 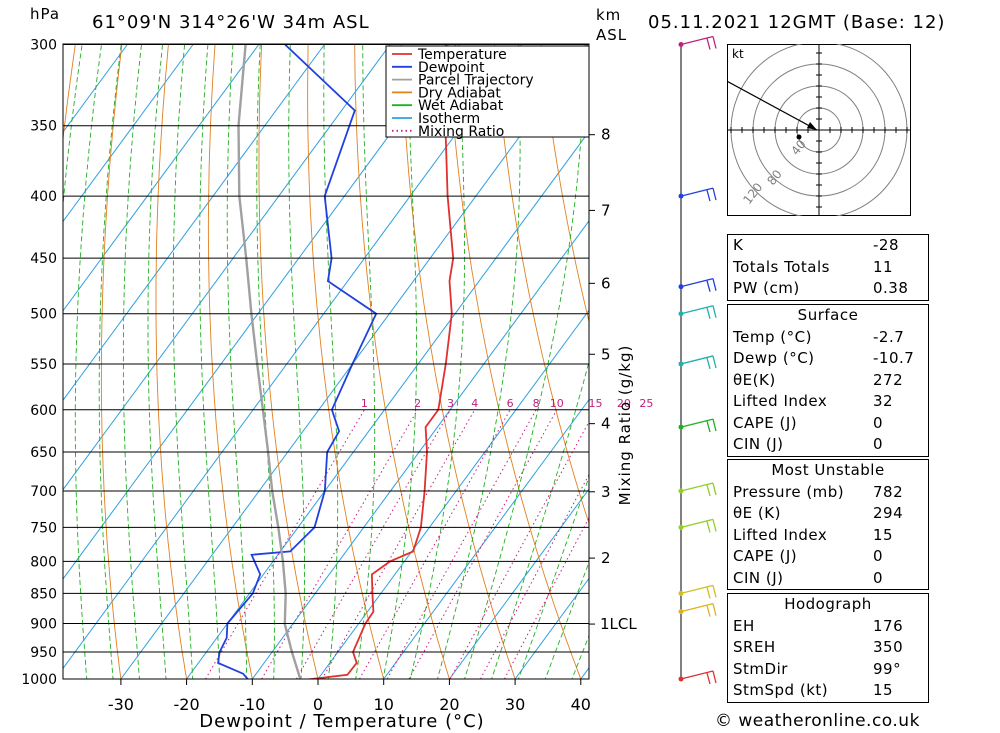 I want to click on legend-label: Parcel Trajectory, so click(x=476, y=81).